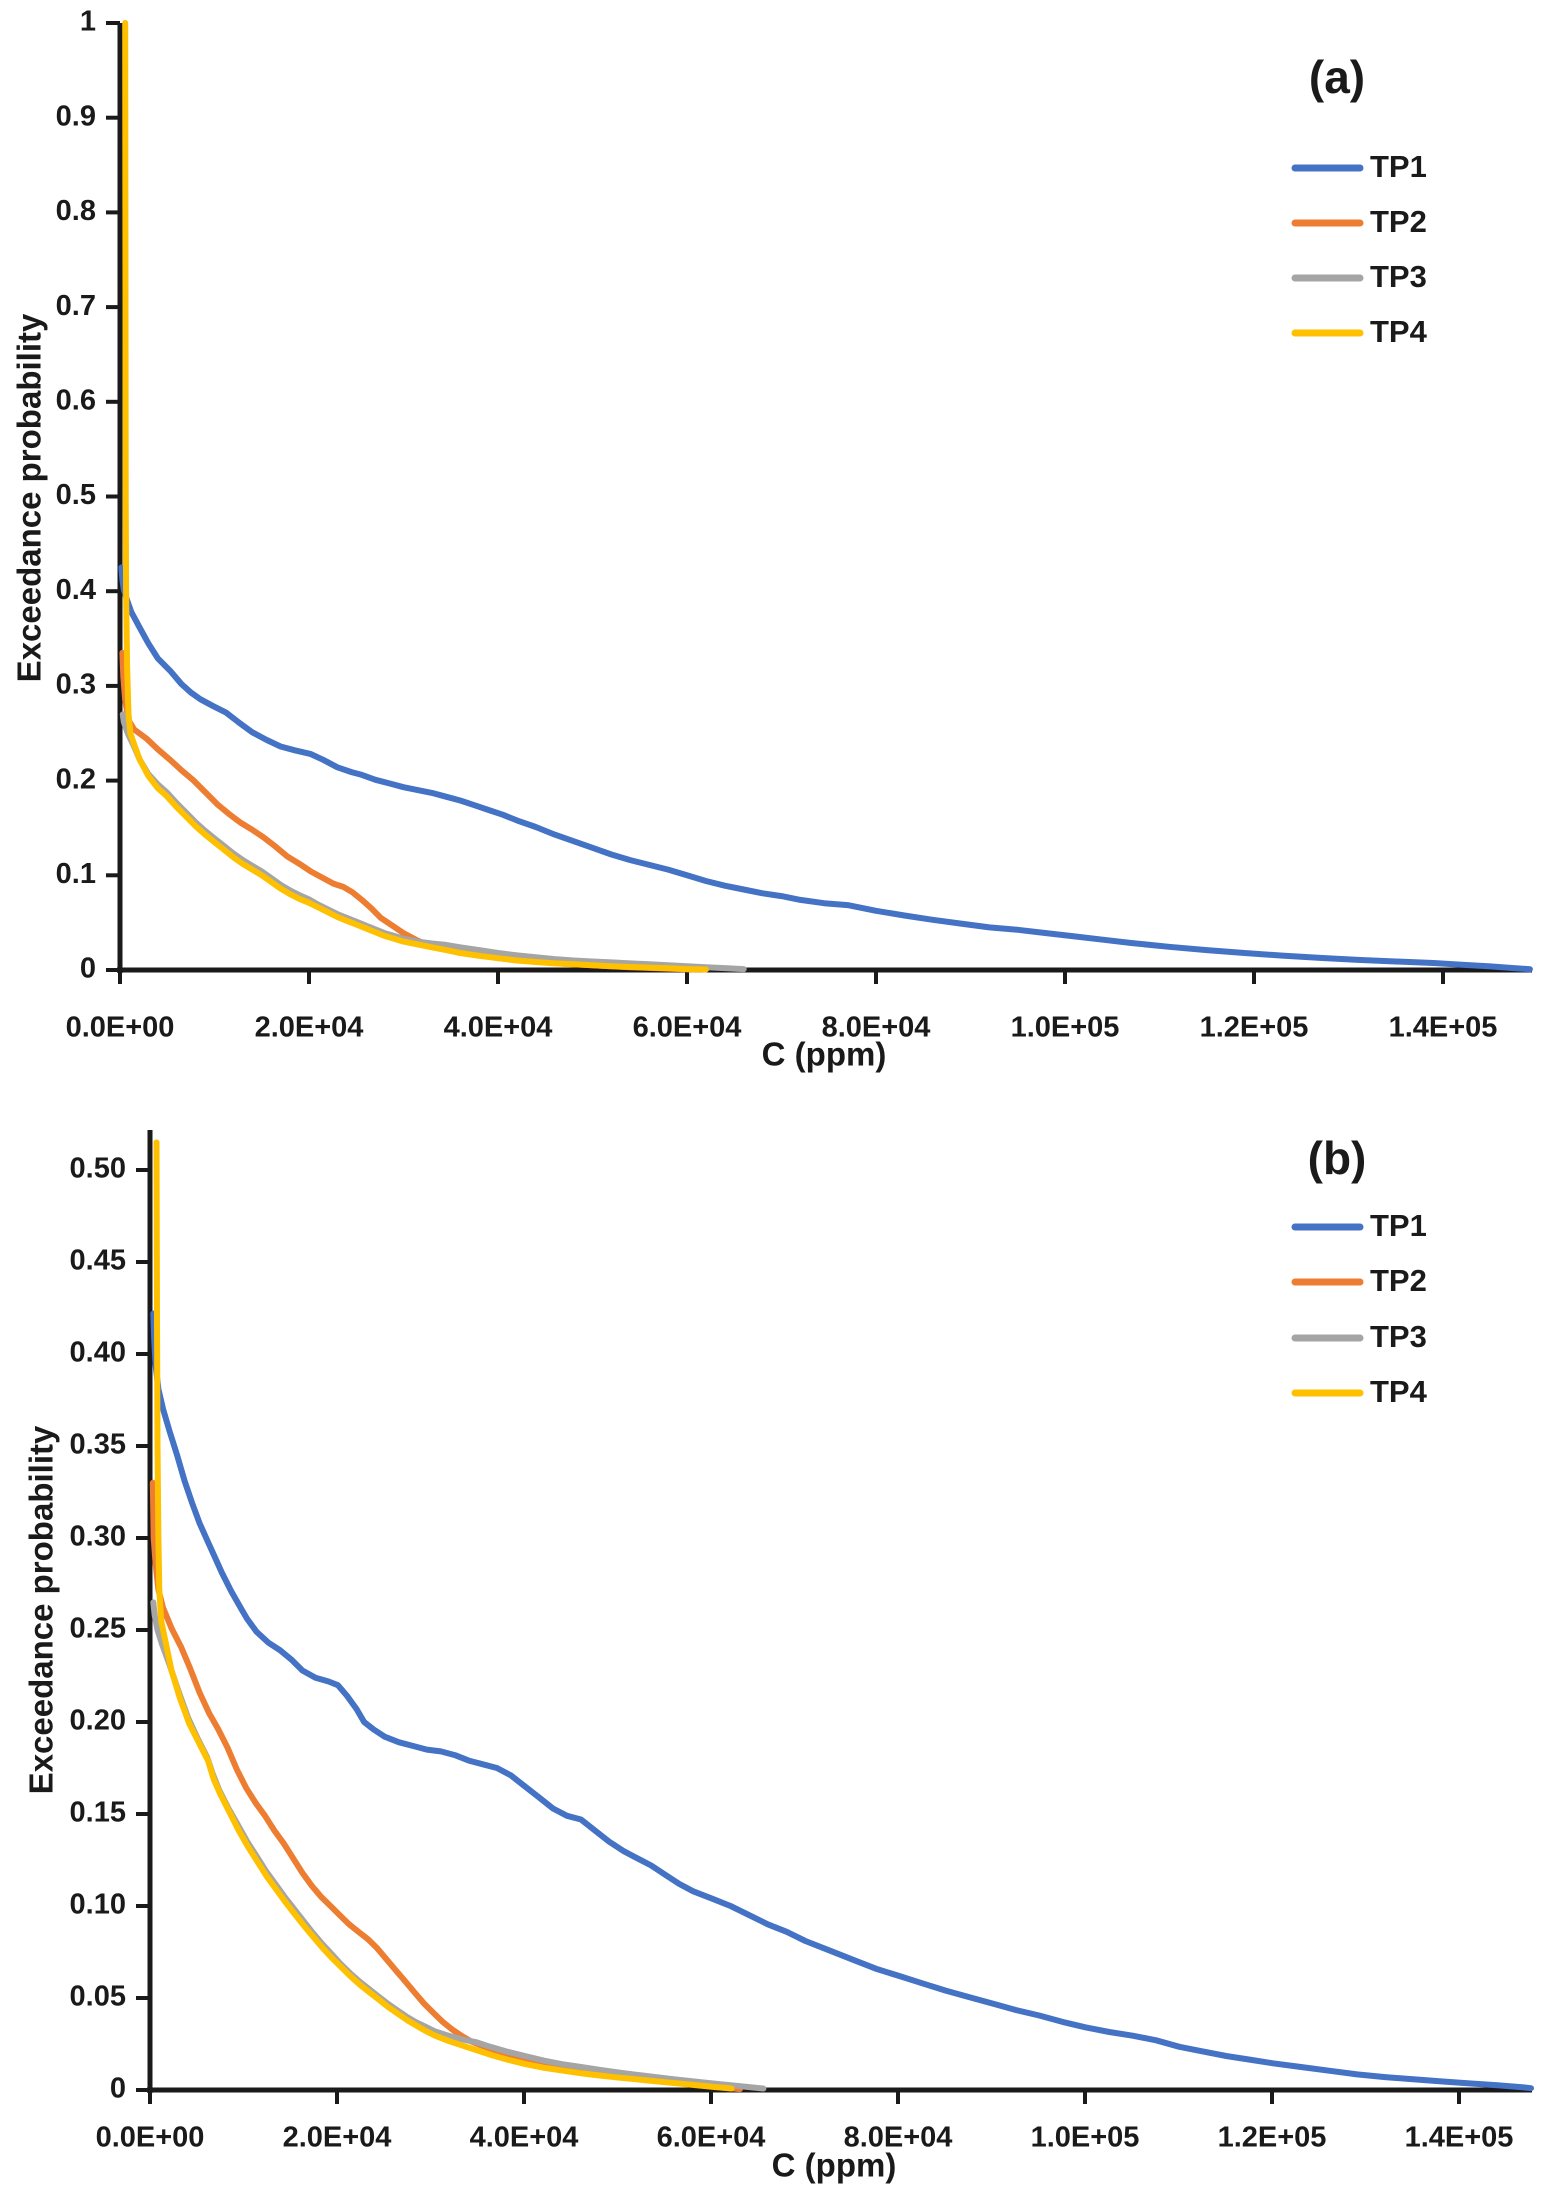 The width and height of the screenshot is (1558, 2208). What do you see at coordinates (76, 590) in the screenshot?
I see `y-tick-label: 0.4` at bounding box center [76, 590].